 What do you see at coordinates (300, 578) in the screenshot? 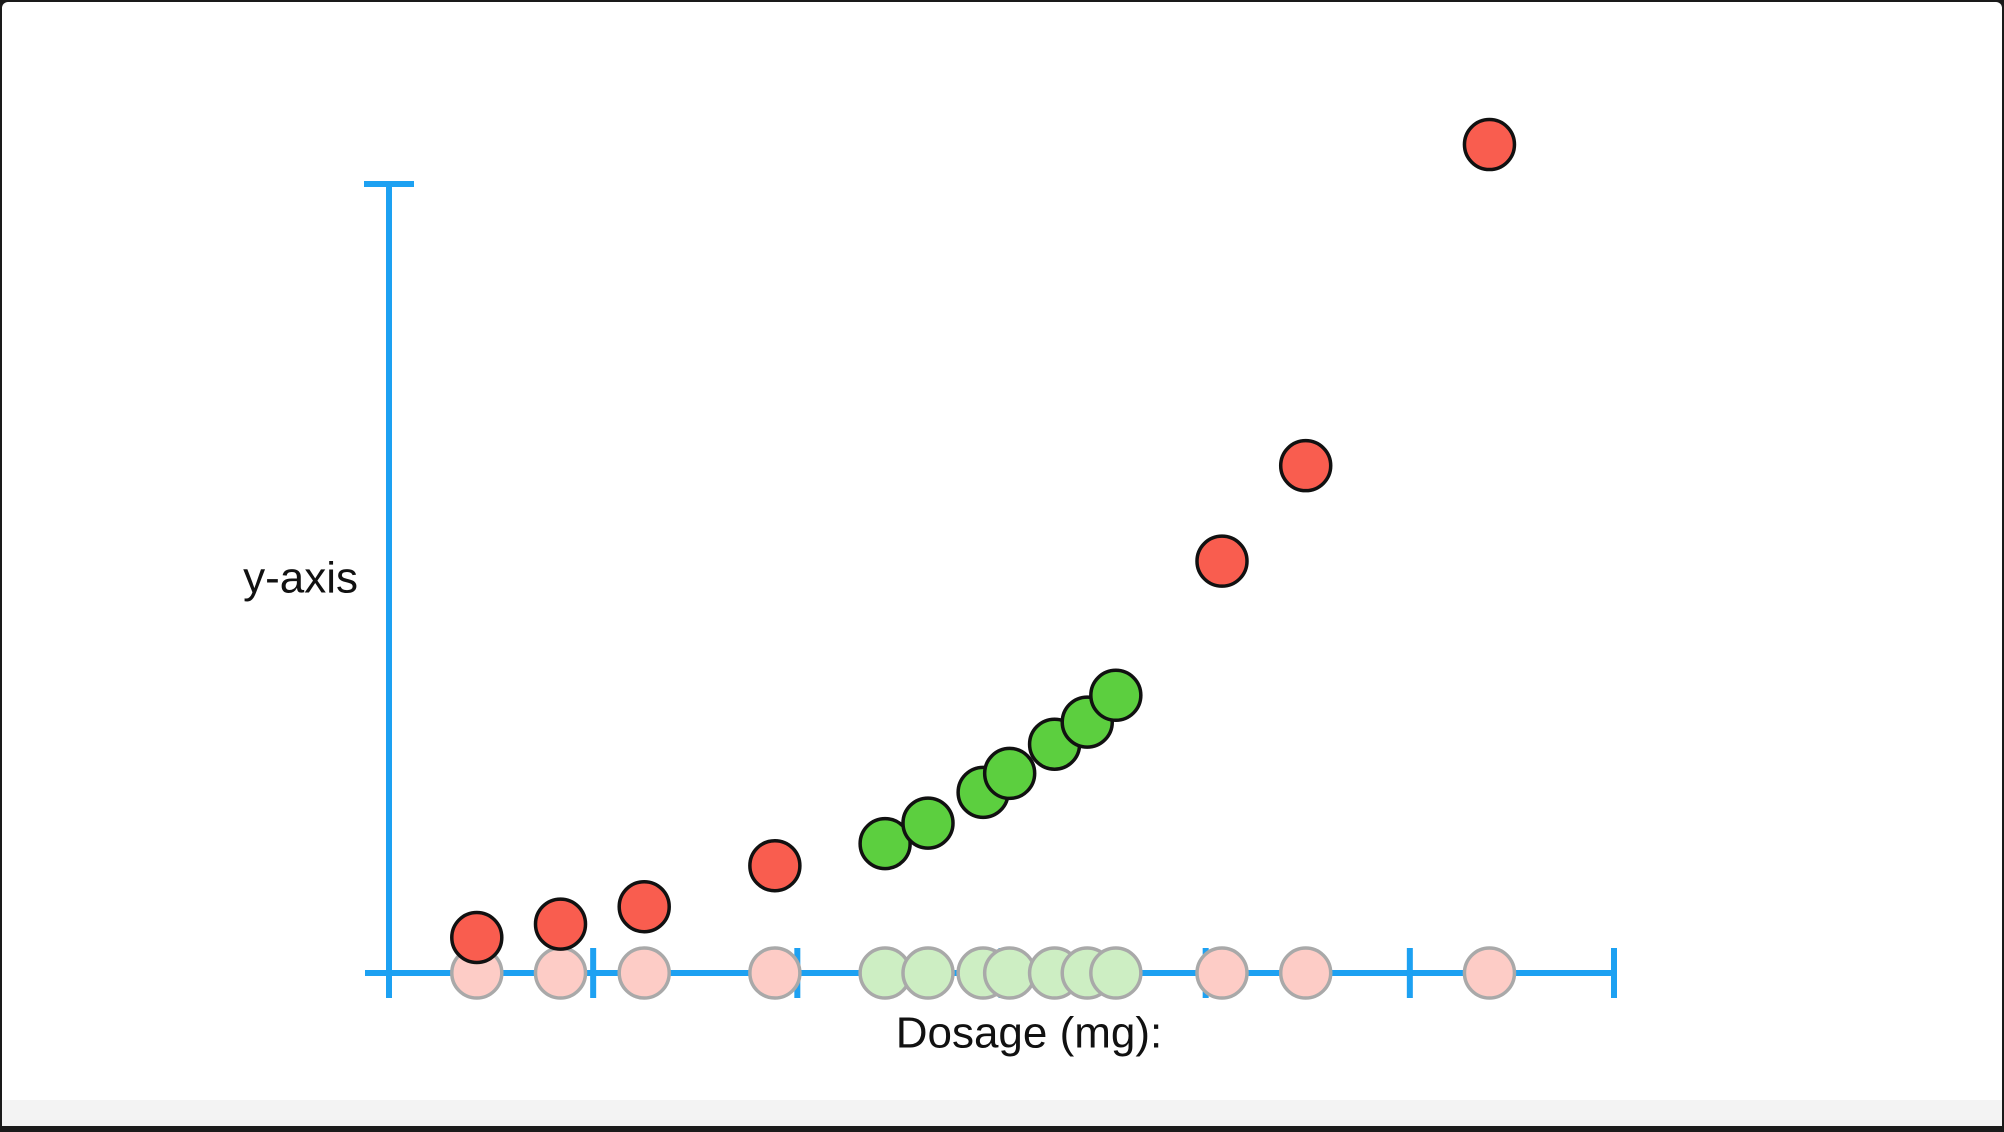
I see `y-axis-label: y-axis` at bounding box center [300, 578].